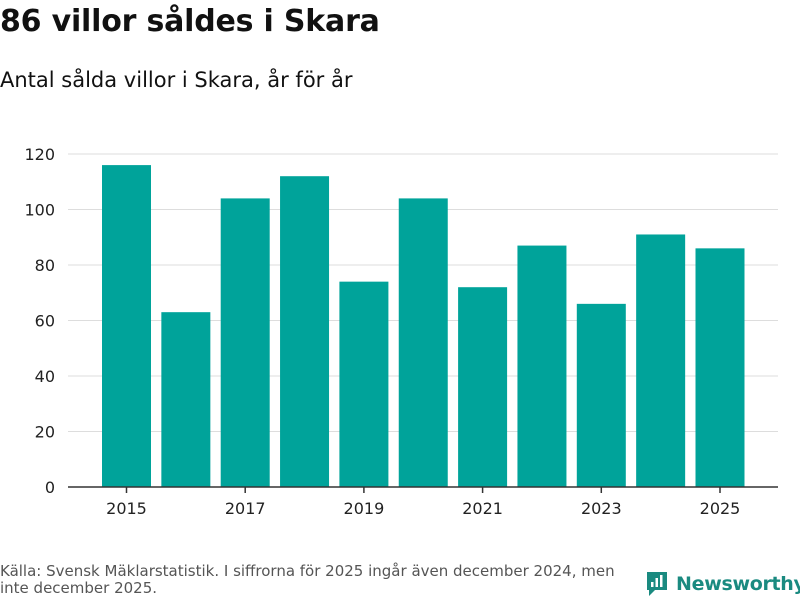 The width and height of the screenshot is (800, 600). Describe the element at coordinates (245, 342) in the screenshot. I see `bar-2017` at that location.